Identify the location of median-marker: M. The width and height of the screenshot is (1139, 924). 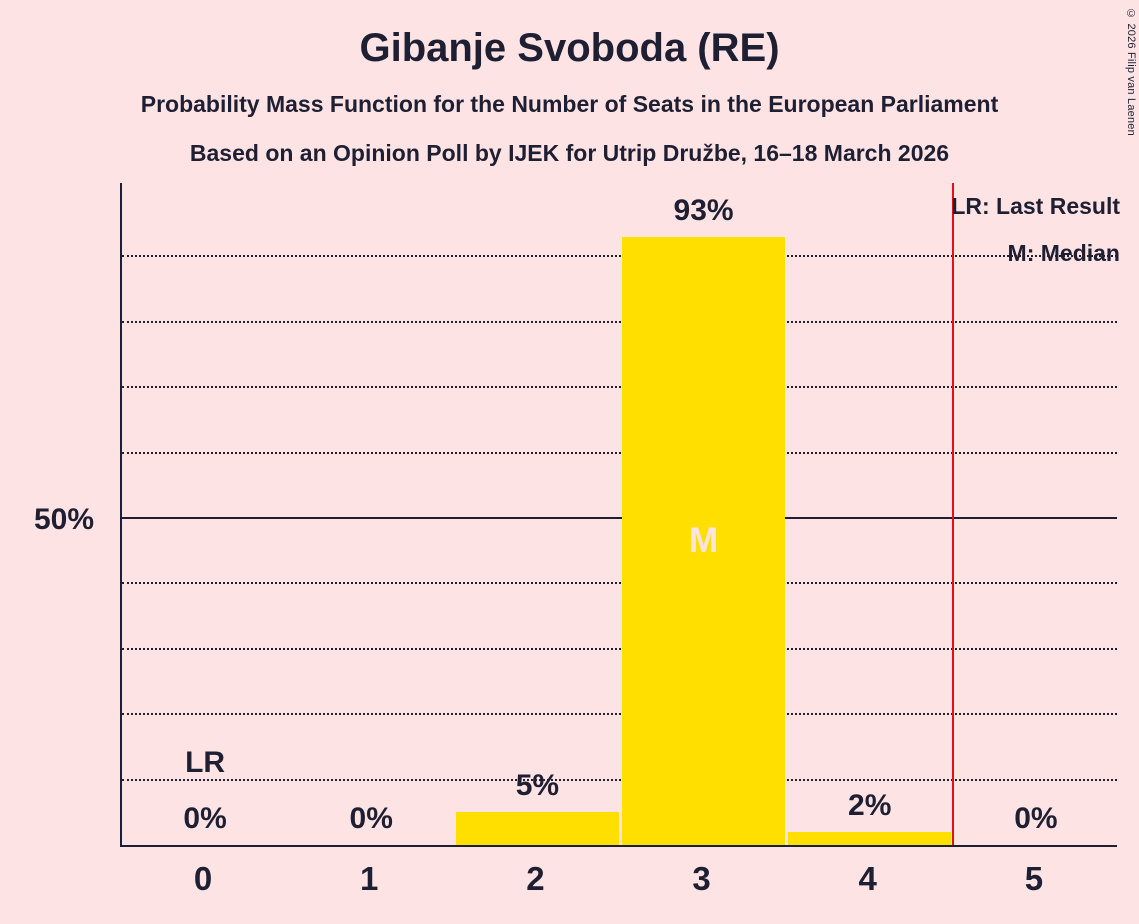
(704, 540).